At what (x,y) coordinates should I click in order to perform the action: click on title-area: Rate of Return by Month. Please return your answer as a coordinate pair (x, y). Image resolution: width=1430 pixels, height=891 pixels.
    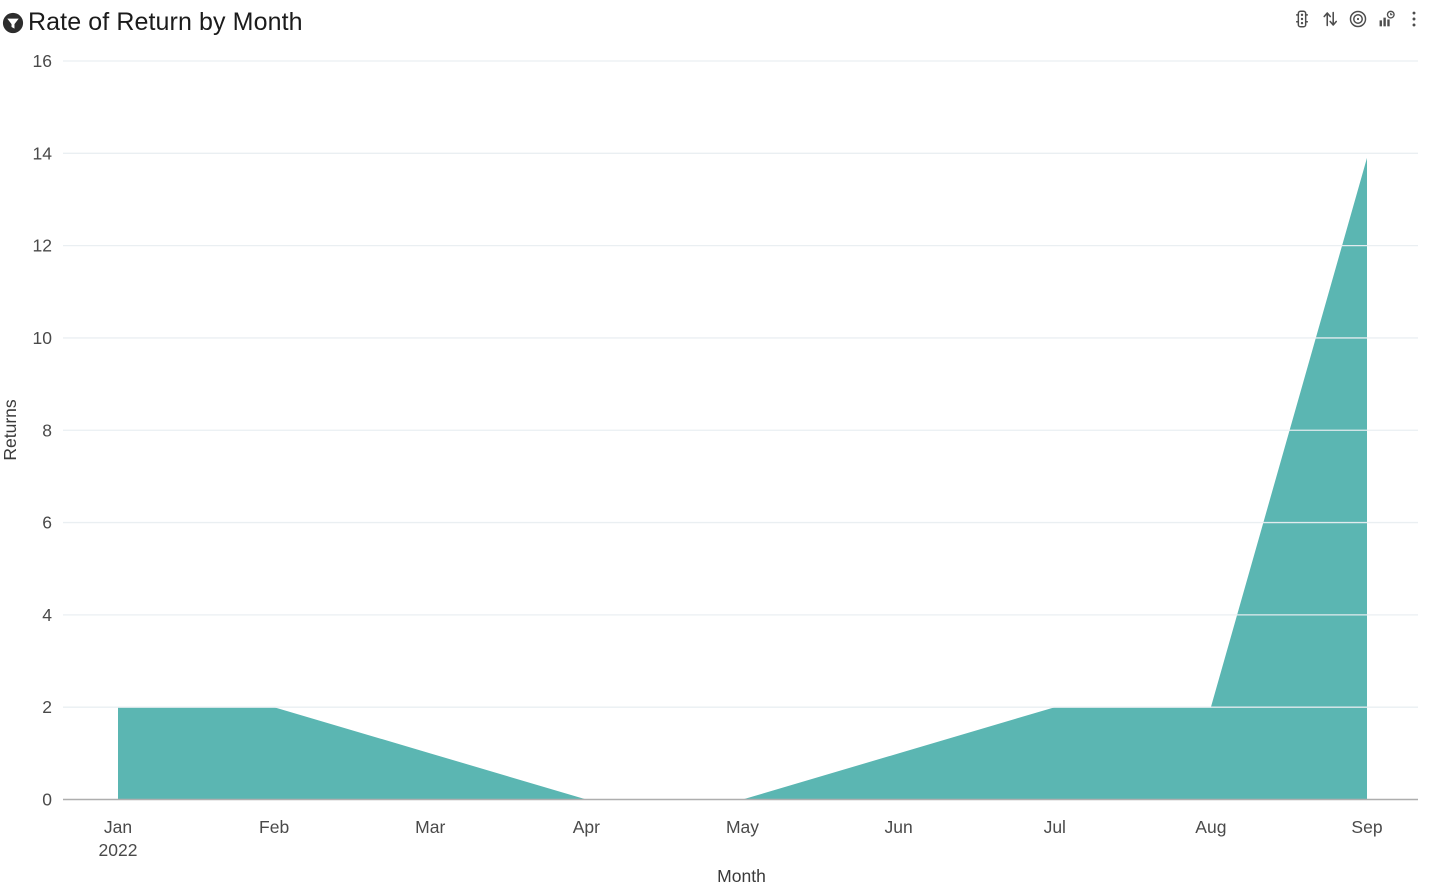
    Looking at the image, I should click on (151, 18).